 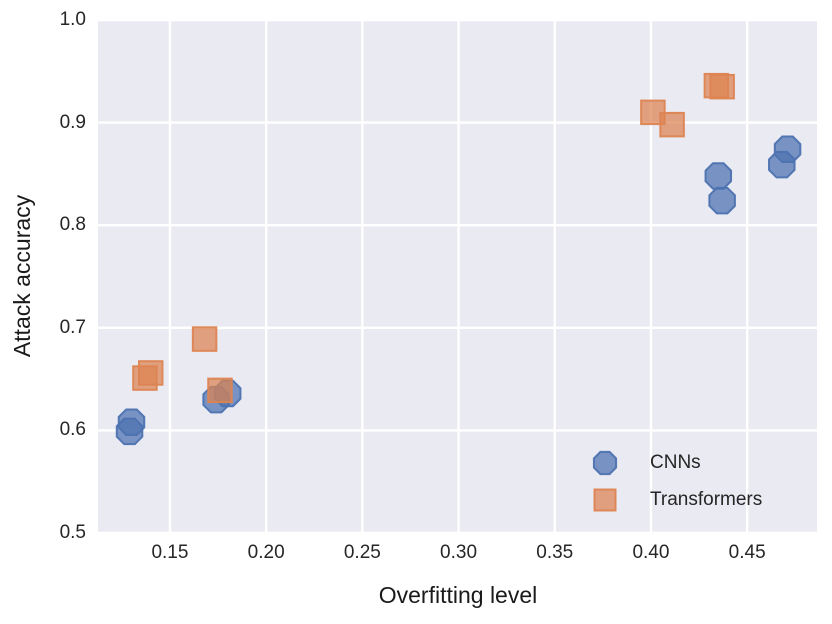 What do you see at coordinates (459, 552) in the screenshot?
I see `x-tick-label: 0.30` at bounding box center [459, 552].